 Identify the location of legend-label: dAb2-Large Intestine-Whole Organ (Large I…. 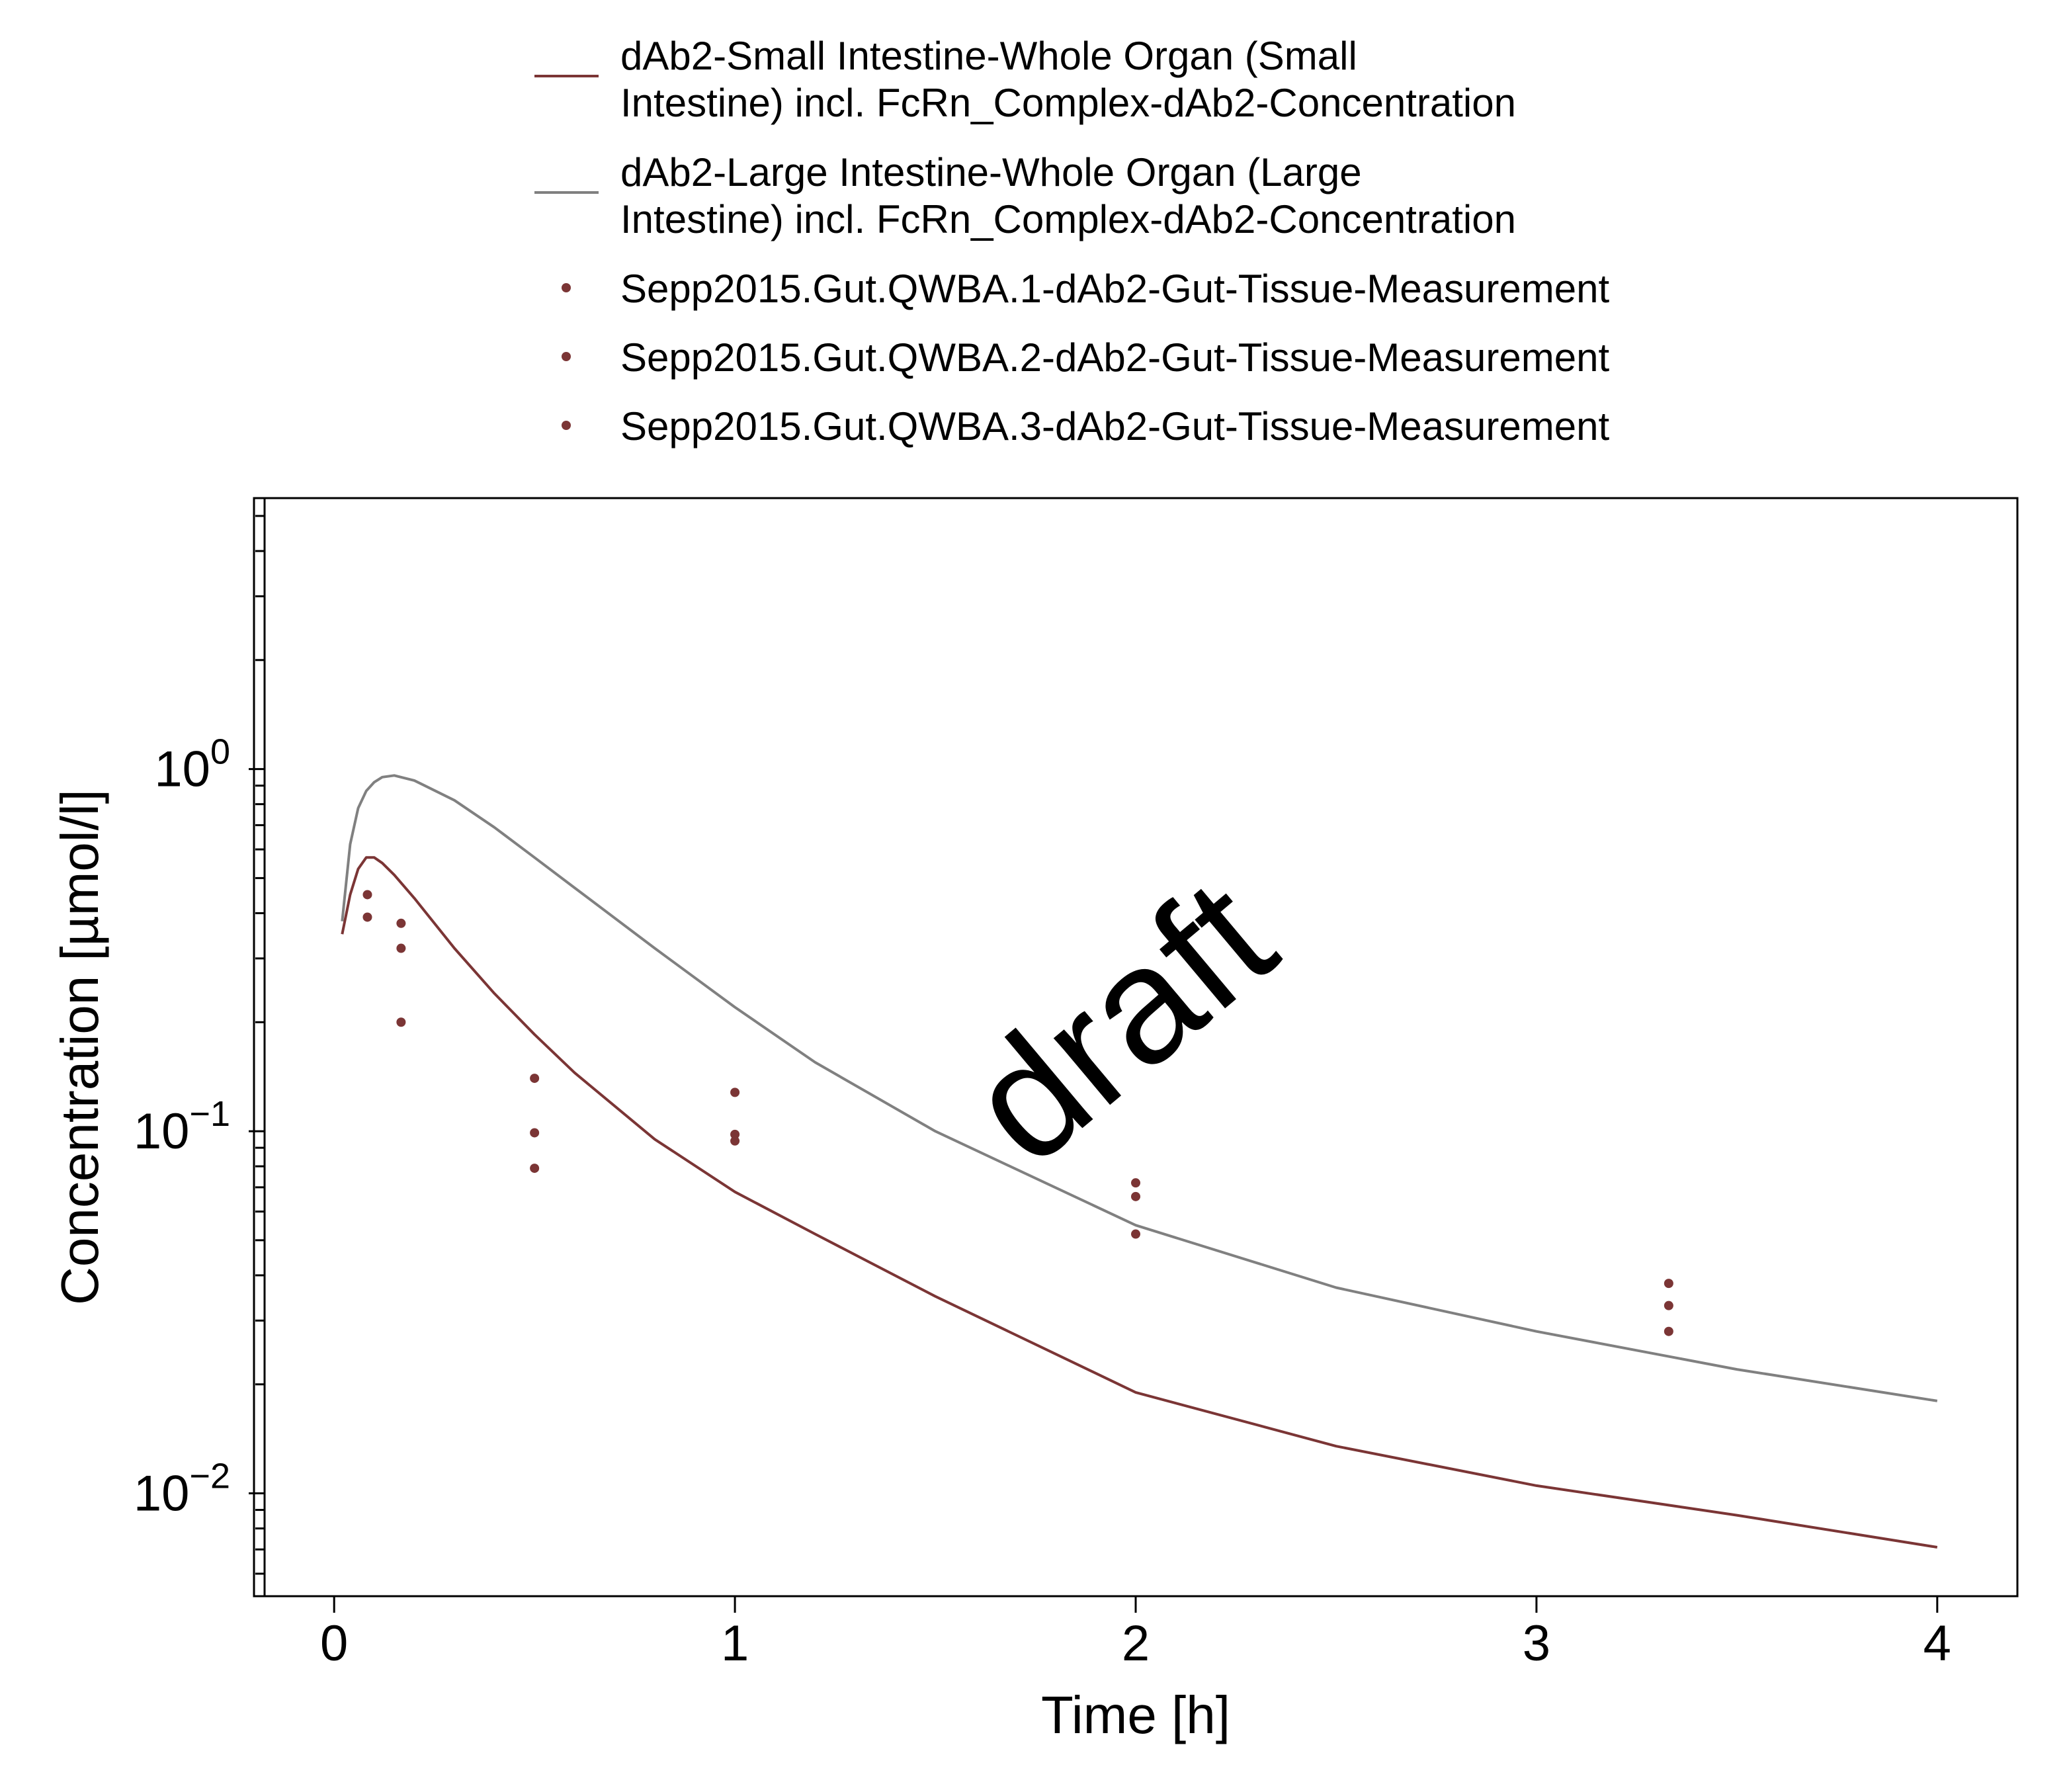
(1068, 195).